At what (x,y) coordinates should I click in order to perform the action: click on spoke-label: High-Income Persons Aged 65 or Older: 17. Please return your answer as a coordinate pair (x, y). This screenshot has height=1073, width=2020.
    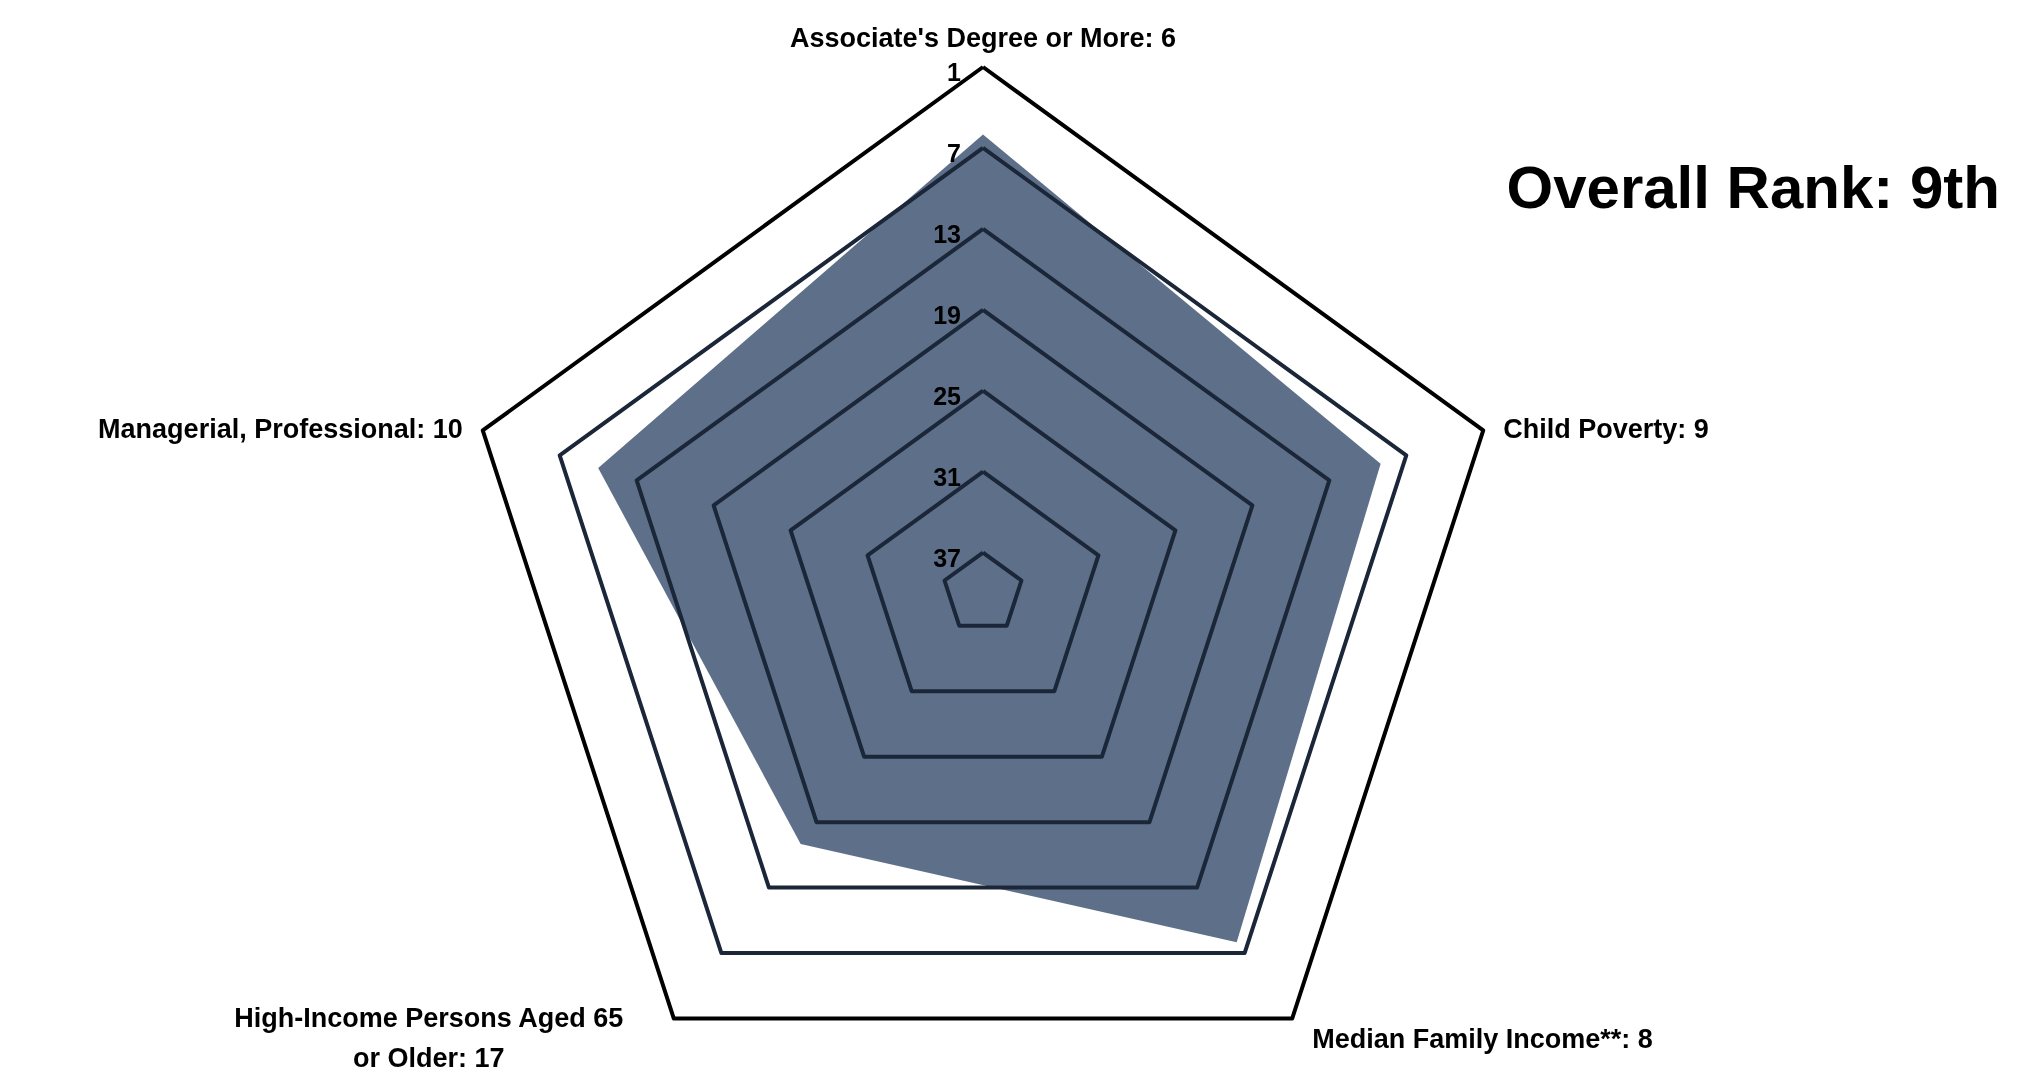
    Looking at the image, I should click on (429, 1037).